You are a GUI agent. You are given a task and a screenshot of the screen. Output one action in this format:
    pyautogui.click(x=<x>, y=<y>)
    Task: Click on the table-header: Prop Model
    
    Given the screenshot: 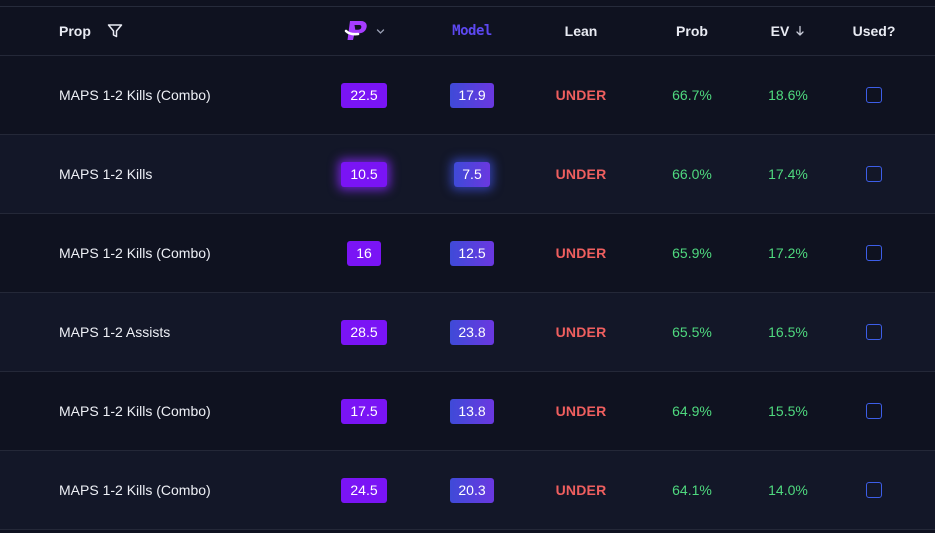 What is the action you would take?
    pyautogui.click(x=467, y=31)
    